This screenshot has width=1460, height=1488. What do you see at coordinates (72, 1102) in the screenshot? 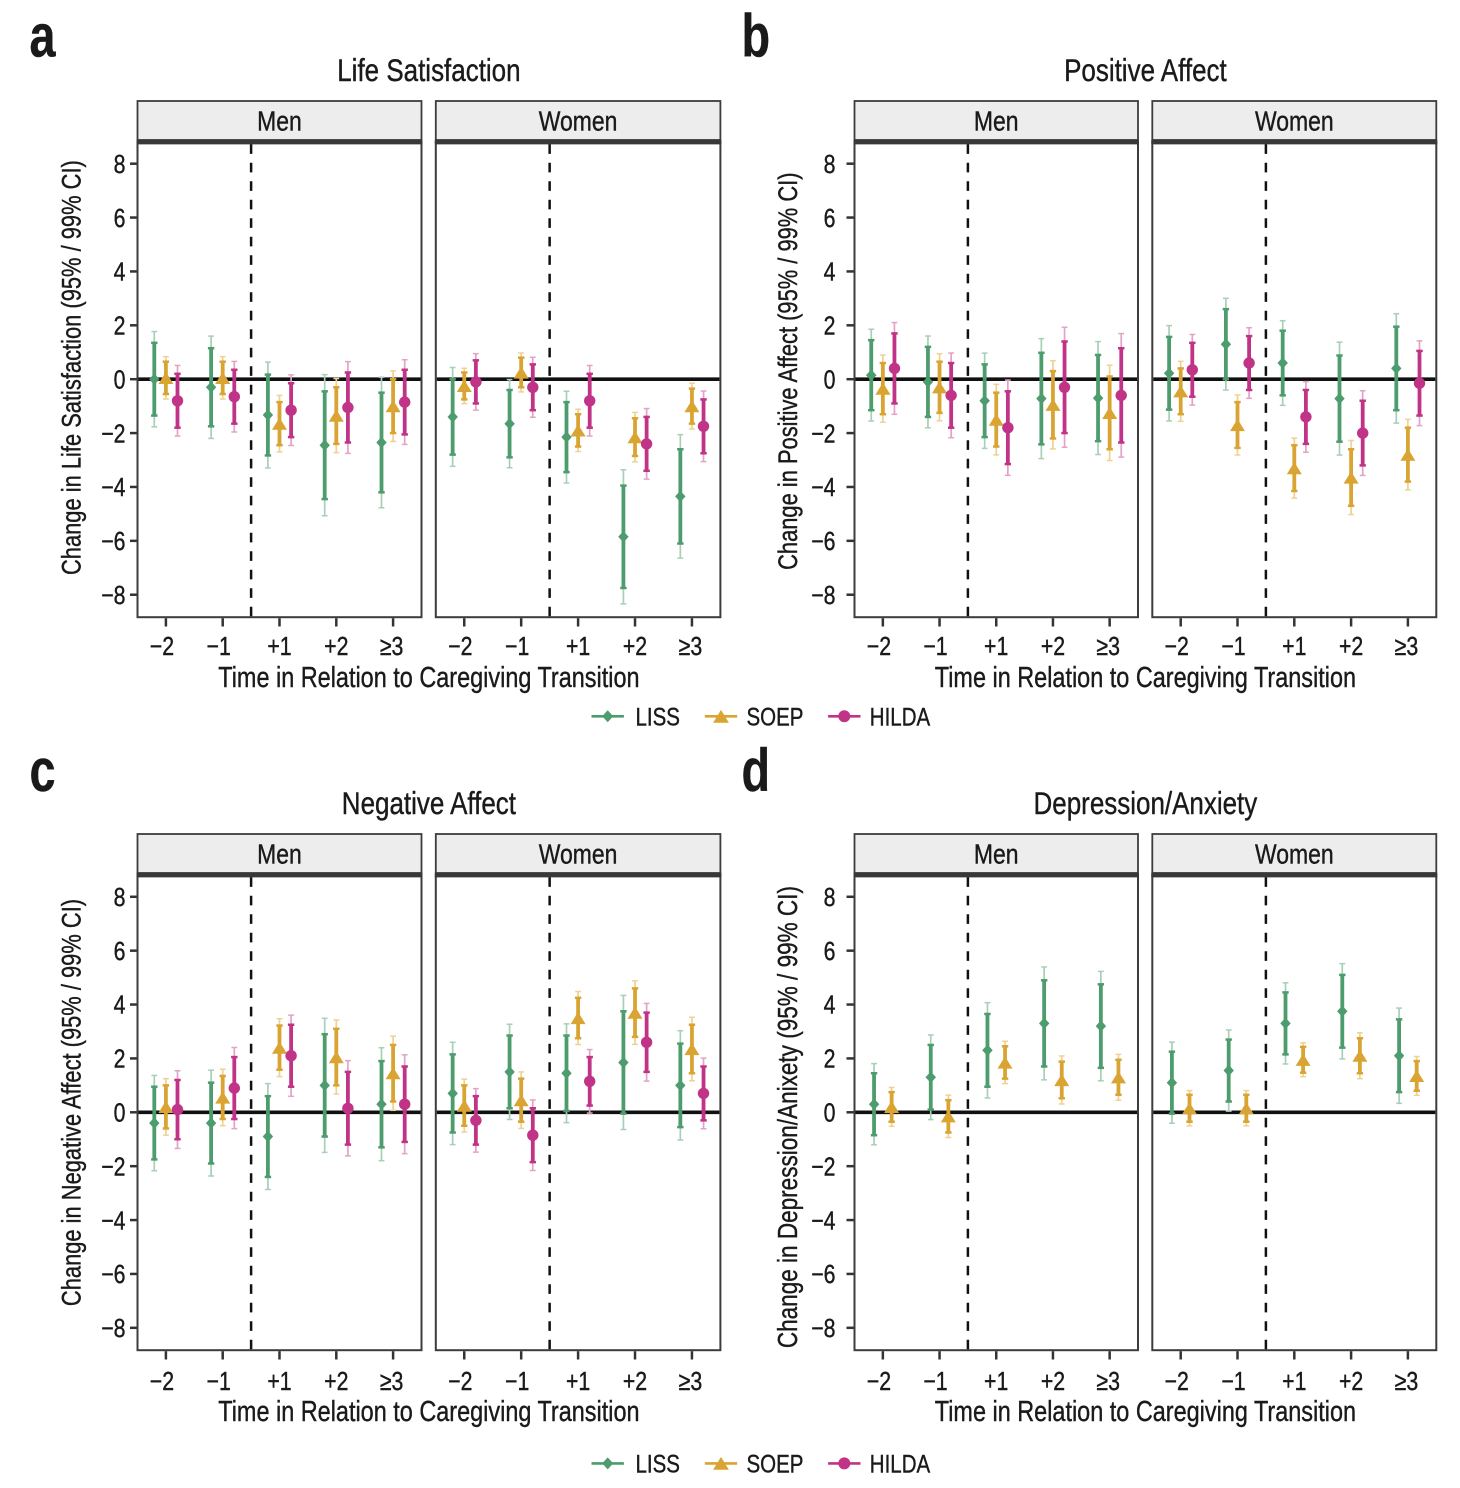
I see `svg-text:Change in Negative Affect (95%: Change in Negative Affect (95% / 99% CI)` at bounding box center [72, 1102].